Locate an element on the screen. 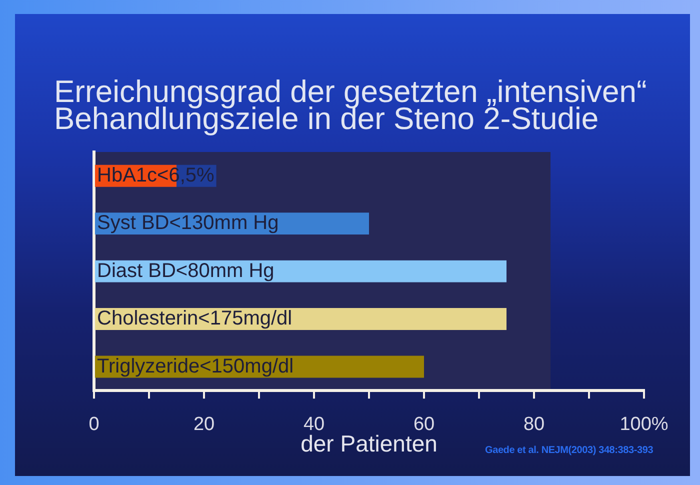  y-tick-label: Triglyzeride<150mg/dl is located at coordinates (195, 366).